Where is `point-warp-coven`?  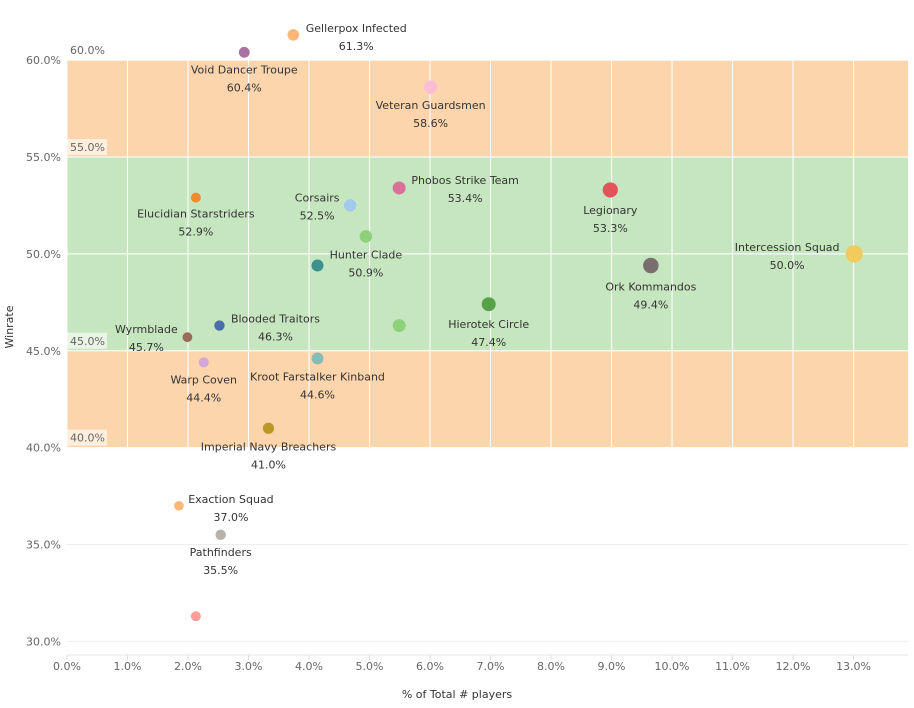
point-warp-coven is located at coordinates (203, 362).